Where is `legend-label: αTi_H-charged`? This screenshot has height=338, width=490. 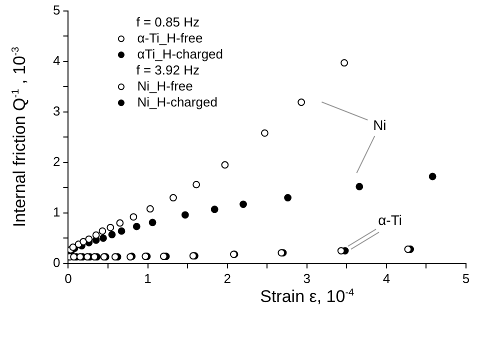 legend-label: αTi_H-charged is located at coordinates (180, 54).